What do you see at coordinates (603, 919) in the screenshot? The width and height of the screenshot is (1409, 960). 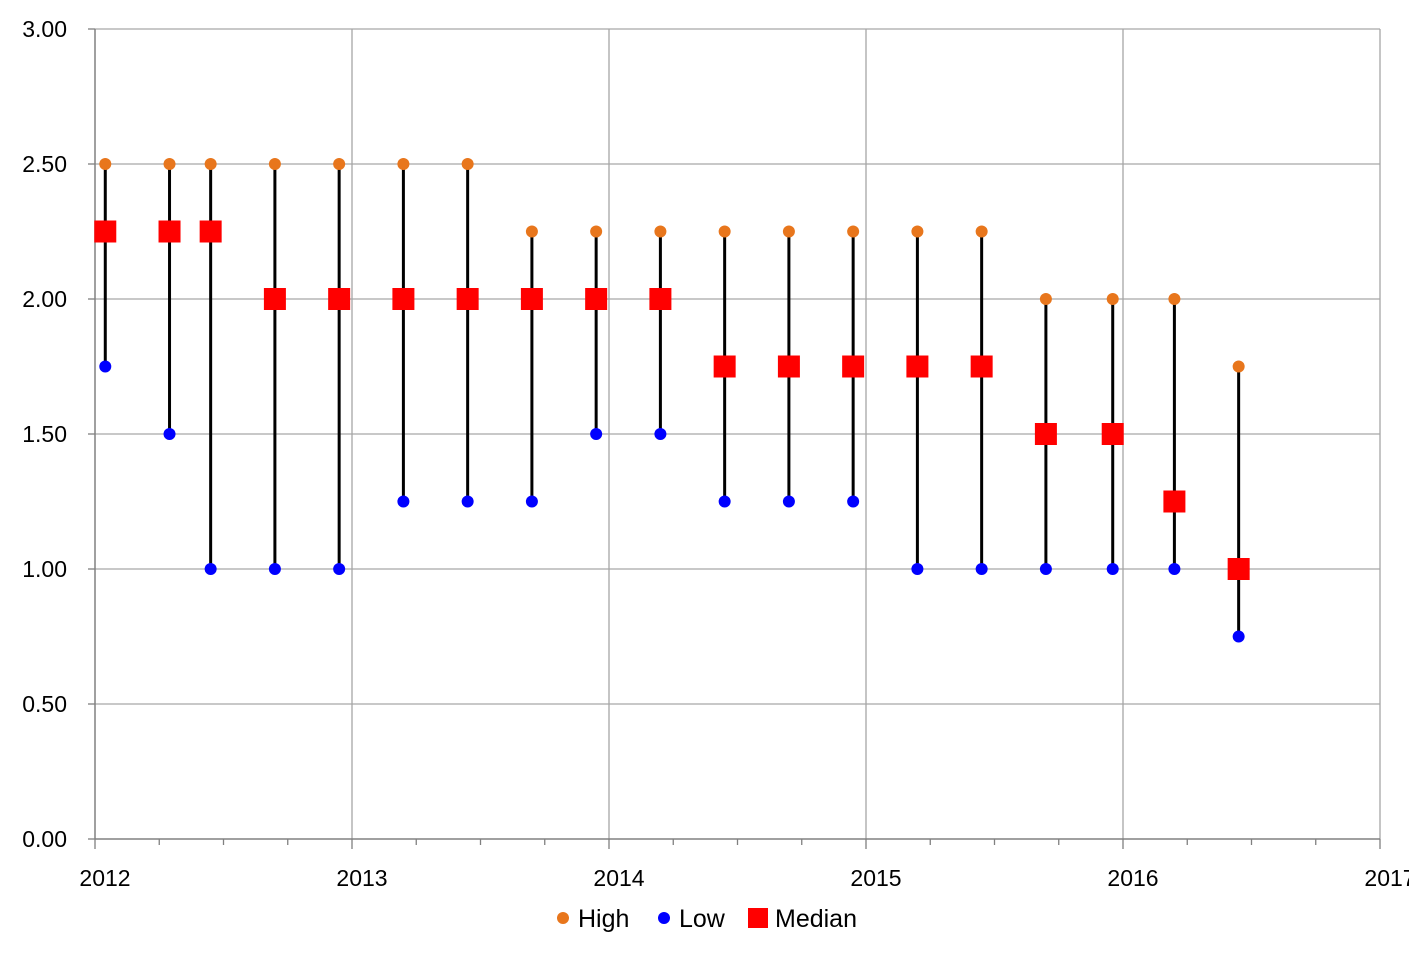 I see `legend-high-label: High` at bounding box center [603, 919].